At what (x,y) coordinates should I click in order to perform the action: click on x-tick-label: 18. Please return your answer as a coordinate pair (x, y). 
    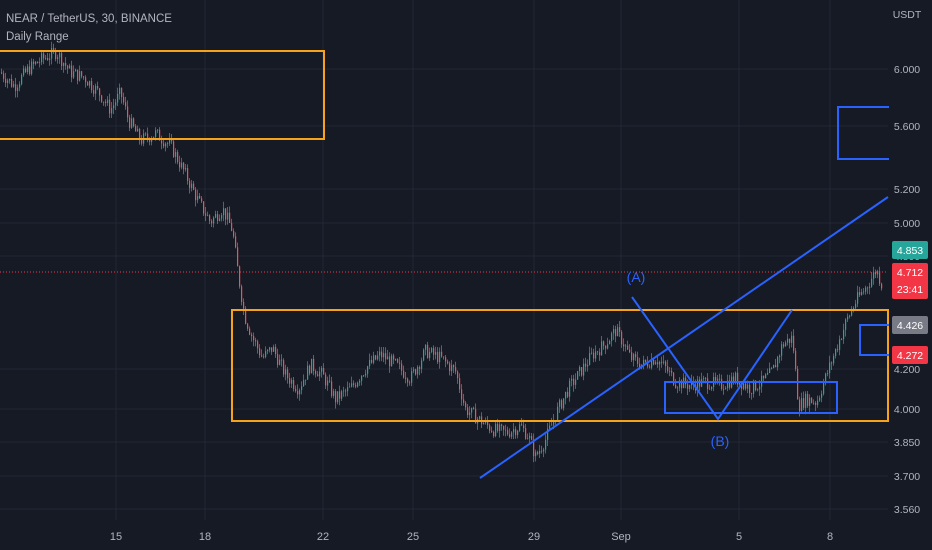
    Looking at the image, I should click on (205, 537).